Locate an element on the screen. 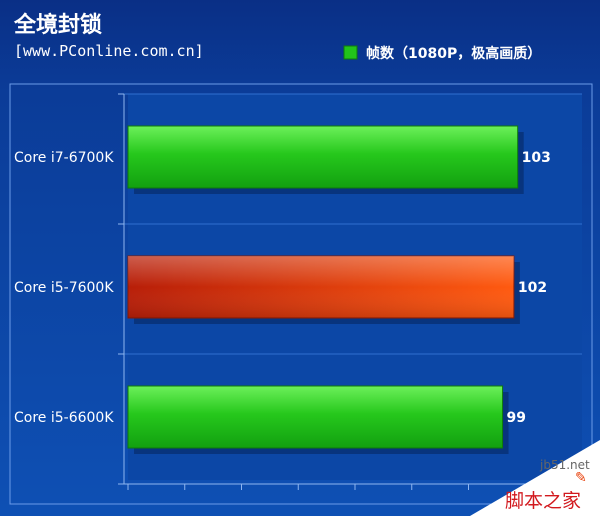 The height and width of the screenshot is (516, 600). value-label: 99 is located at coordinates (516, 418).